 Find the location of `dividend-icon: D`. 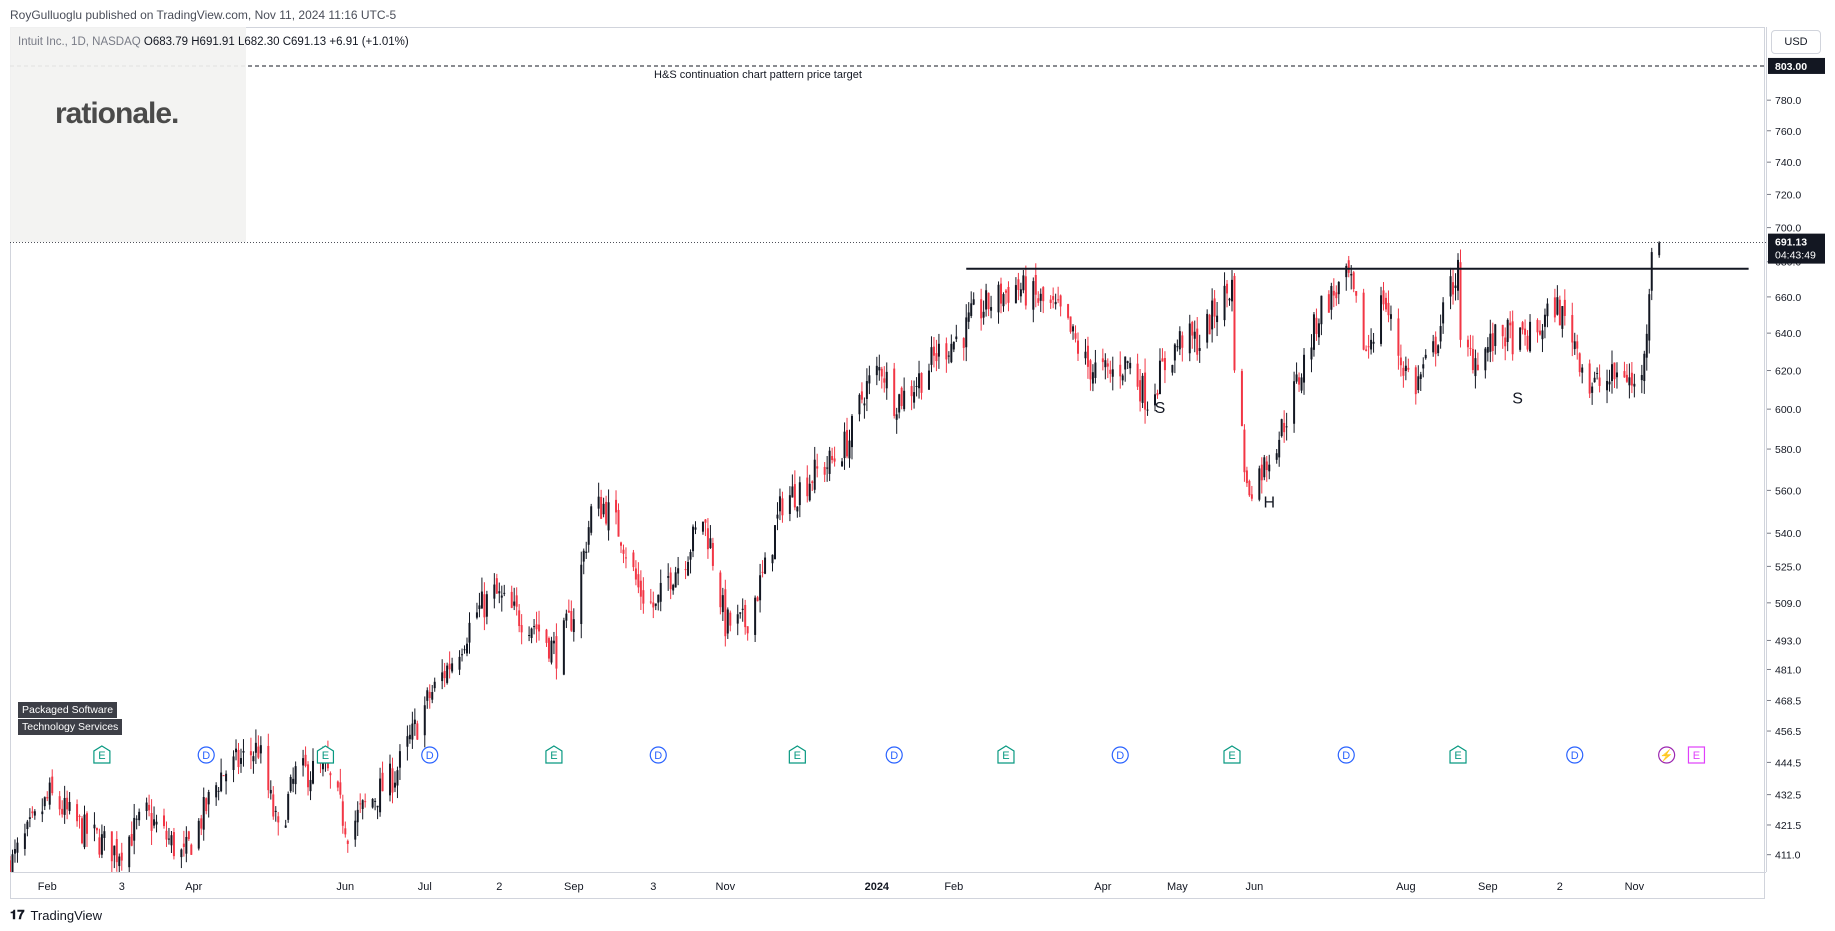

dividend-icon: D is located at coordinates (206, 755).